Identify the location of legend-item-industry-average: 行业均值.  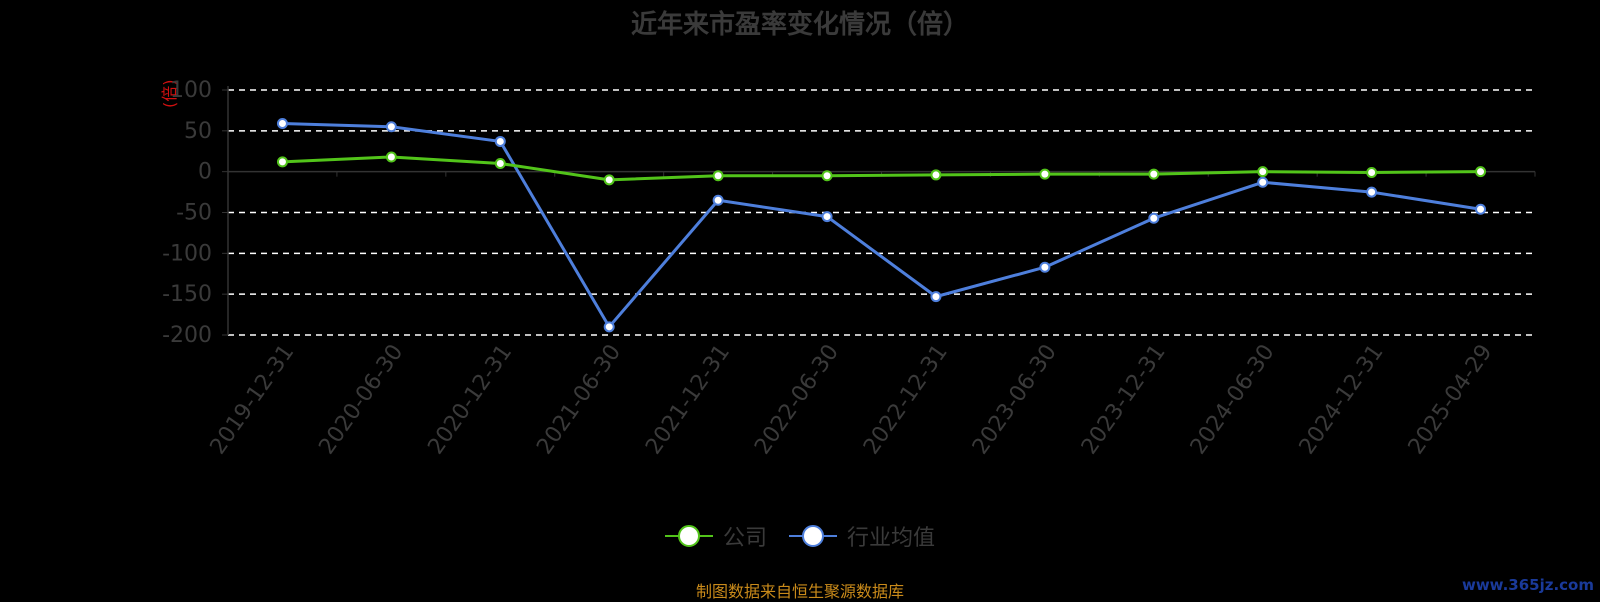
(862, 536).